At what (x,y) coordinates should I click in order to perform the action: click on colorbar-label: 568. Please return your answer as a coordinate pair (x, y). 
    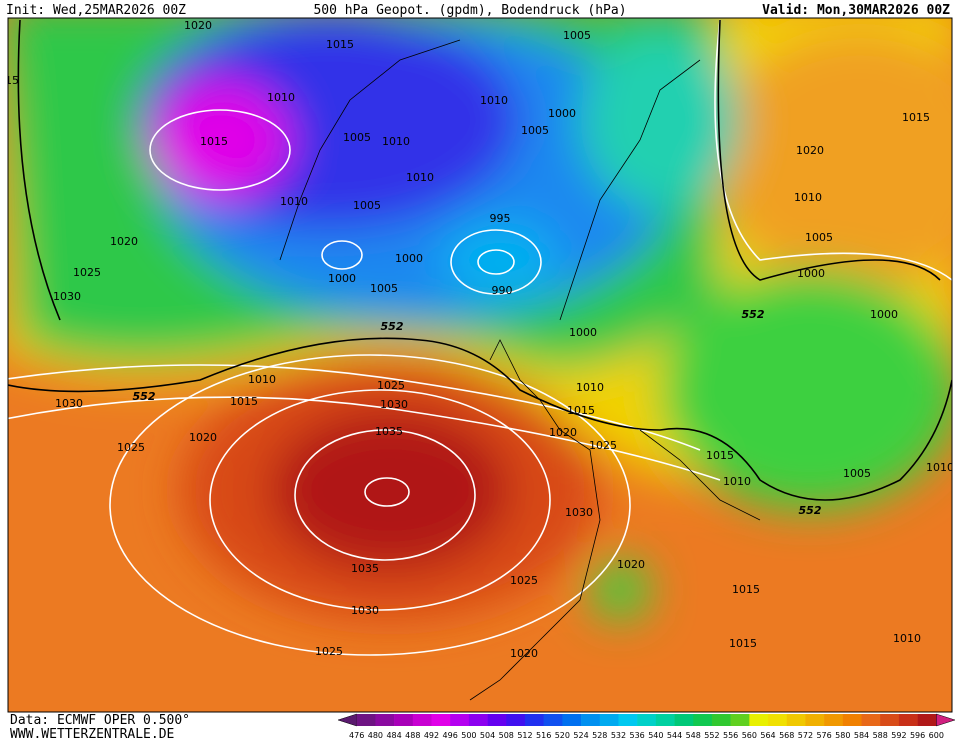
    Looking at the image, I should click on (786, 735).